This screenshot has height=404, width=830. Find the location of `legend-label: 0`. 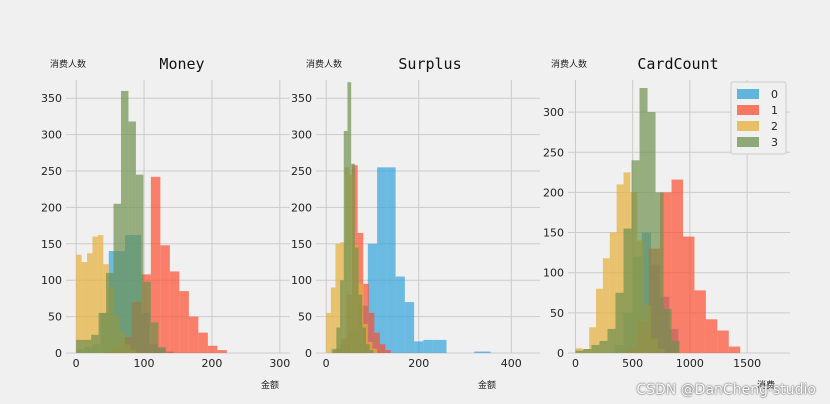

legend-label: 0 is located at coordinates (774, 94).